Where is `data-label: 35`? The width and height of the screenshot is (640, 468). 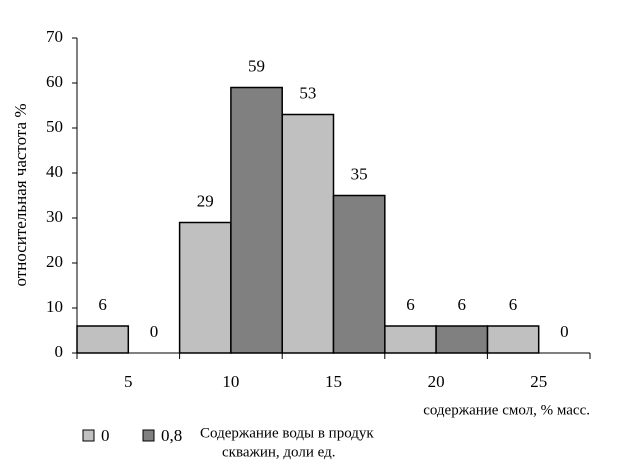 data-label: 35 is located at coordinates (359, 173).